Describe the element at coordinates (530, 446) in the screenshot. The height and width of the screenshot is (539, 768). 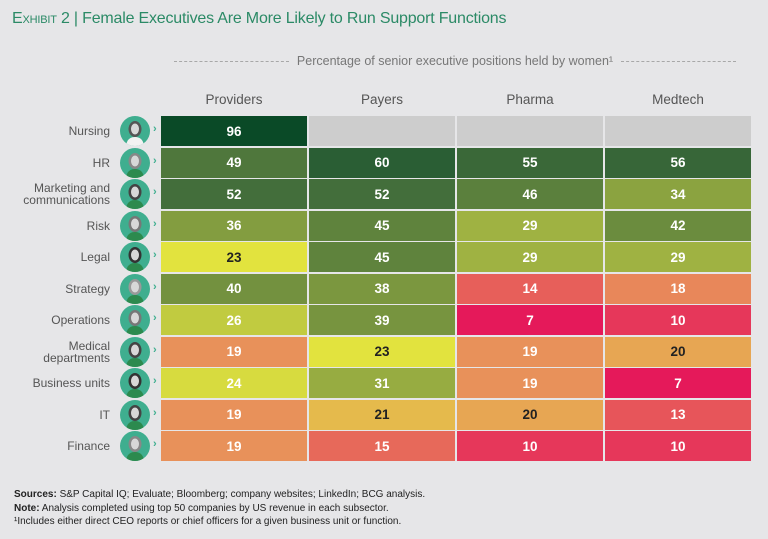
I see `heatmap-cell-pharma: 10` at that location.